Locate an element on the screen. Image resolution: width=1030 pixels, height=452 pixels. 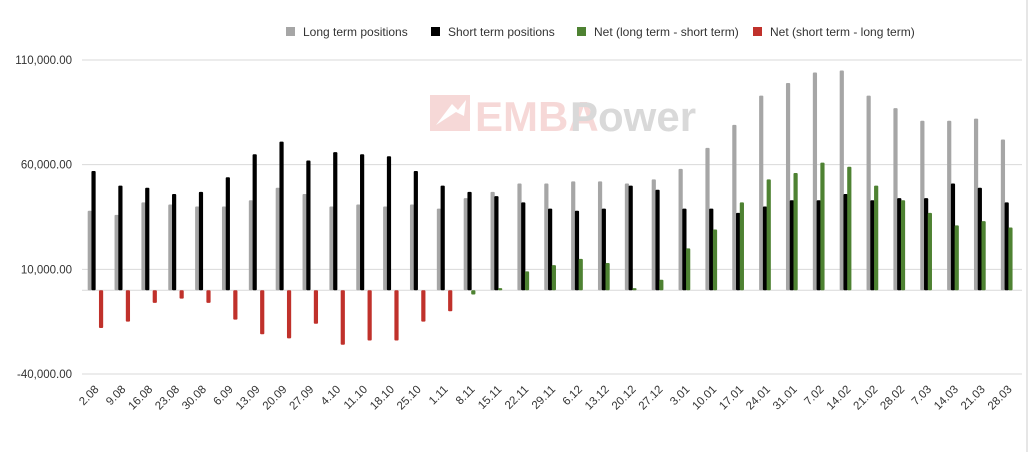
x-tick-label: 10.01 is located at coordinates (704, 398).